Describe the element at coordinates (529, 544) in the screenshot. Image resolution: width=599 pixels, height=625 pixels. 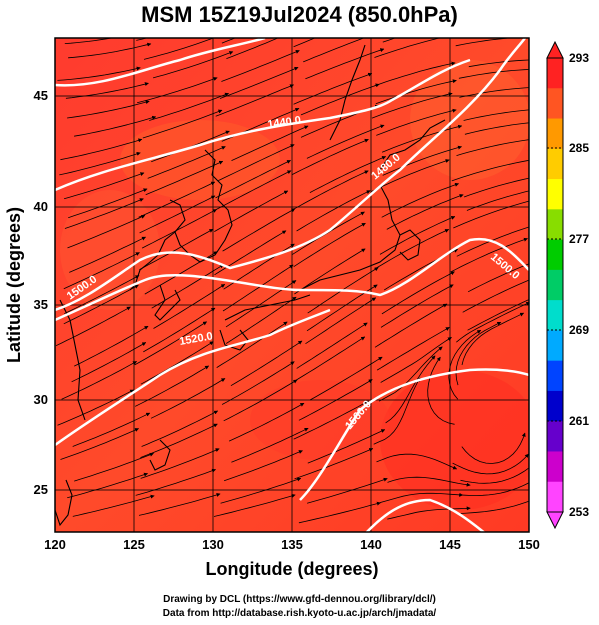
I see `x-tick-label: 150` at that location.